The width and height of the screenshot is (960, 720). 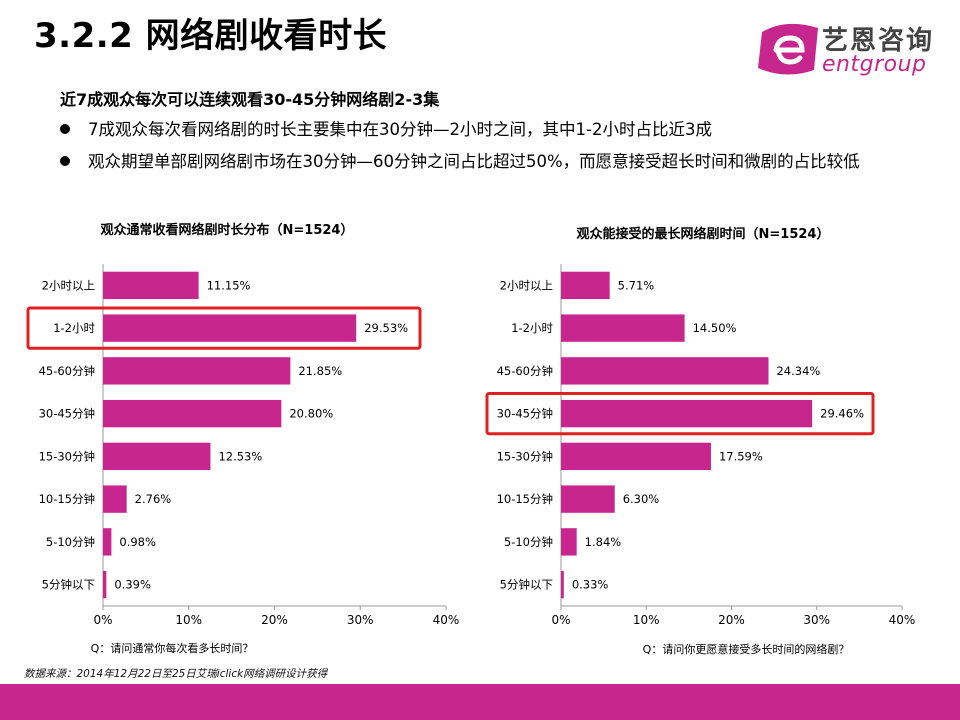 What do you see at coordinates (229, 285) in the screenshot?
I see `data-label: 11.15%` at bounding box center [229, 285].